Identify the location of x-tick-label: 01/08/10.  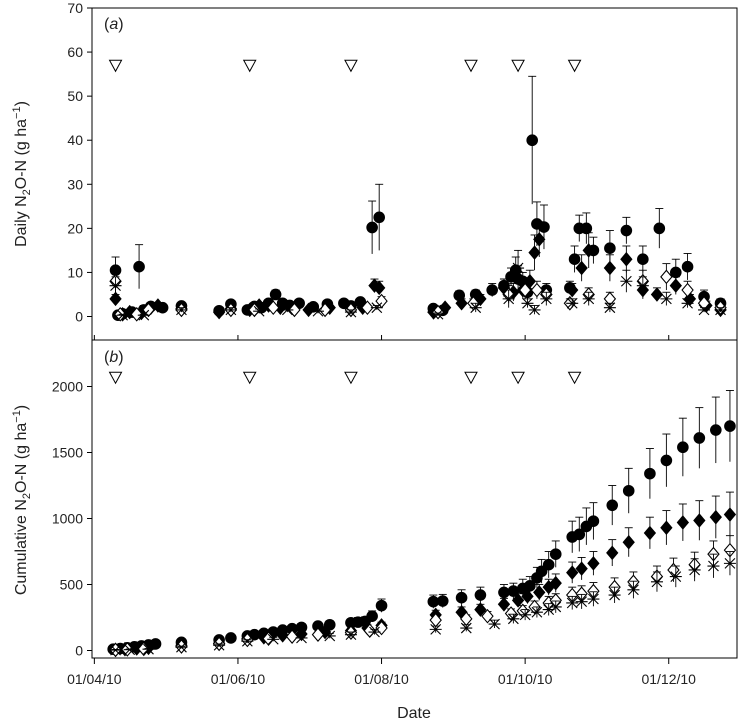
(381, 679).